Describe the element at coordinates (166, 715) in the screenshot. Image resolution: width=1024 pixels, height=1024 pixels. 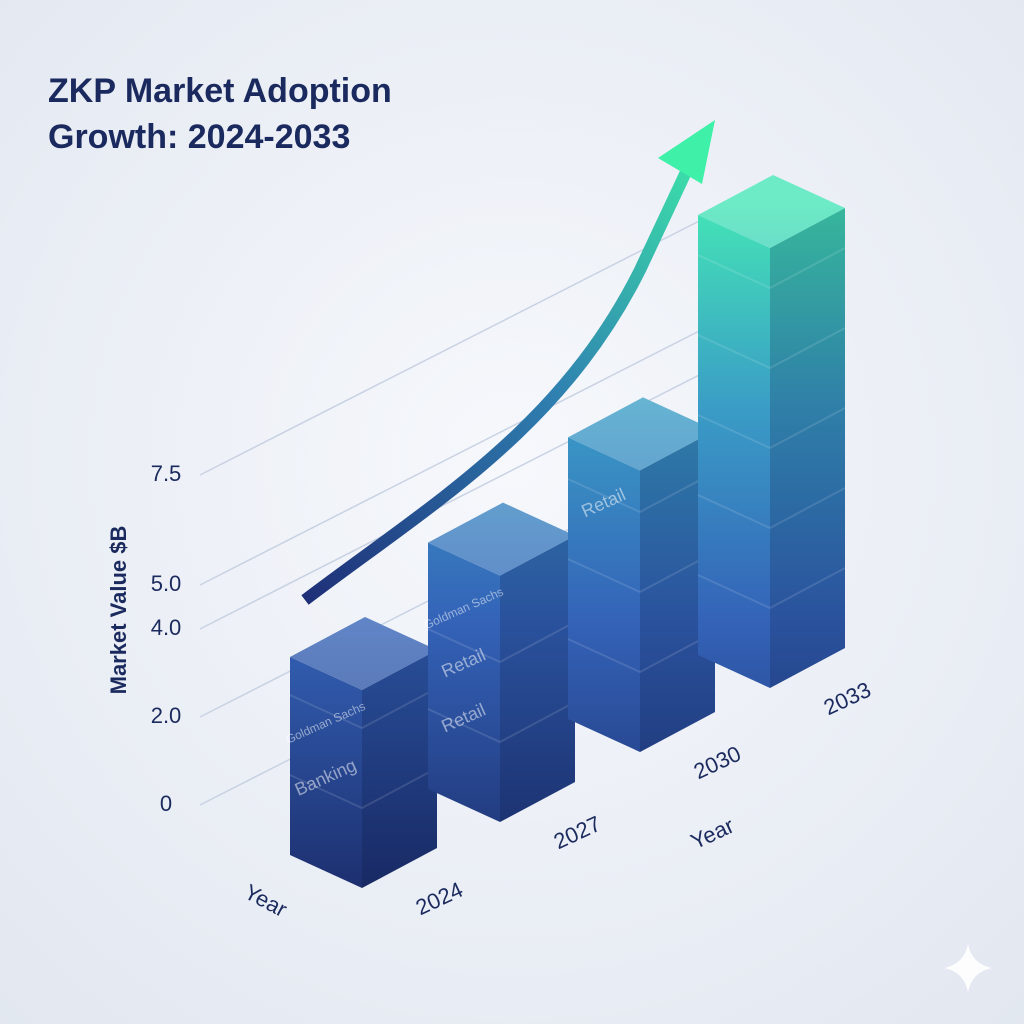
I see `y-tick-label: 2.0` at that location.